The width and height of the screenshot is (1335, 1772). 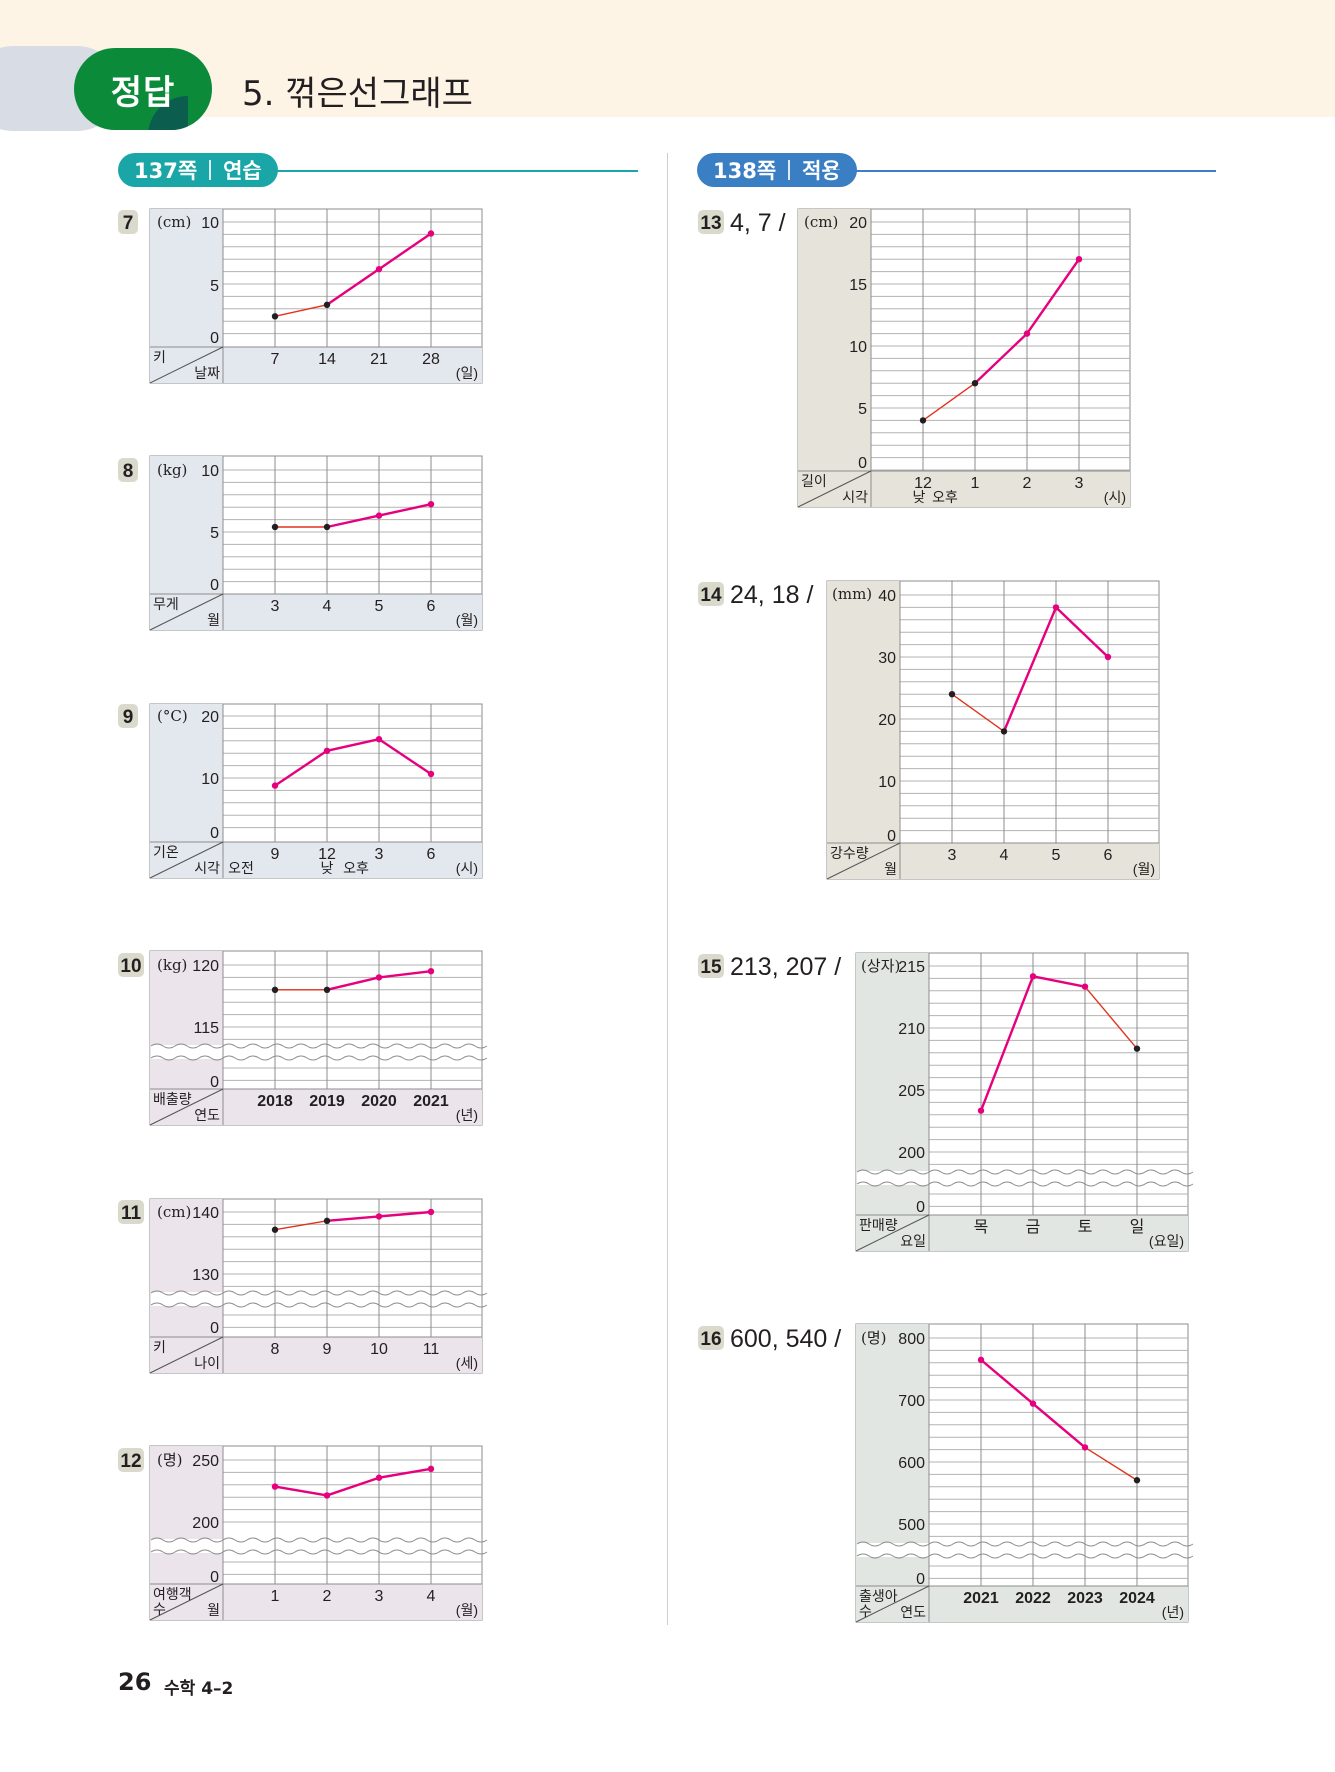 What do you see at coordinates (431, 1349) in the screenshot?
I see `x-tick-label: 11` at bounding box center [431, 1349].